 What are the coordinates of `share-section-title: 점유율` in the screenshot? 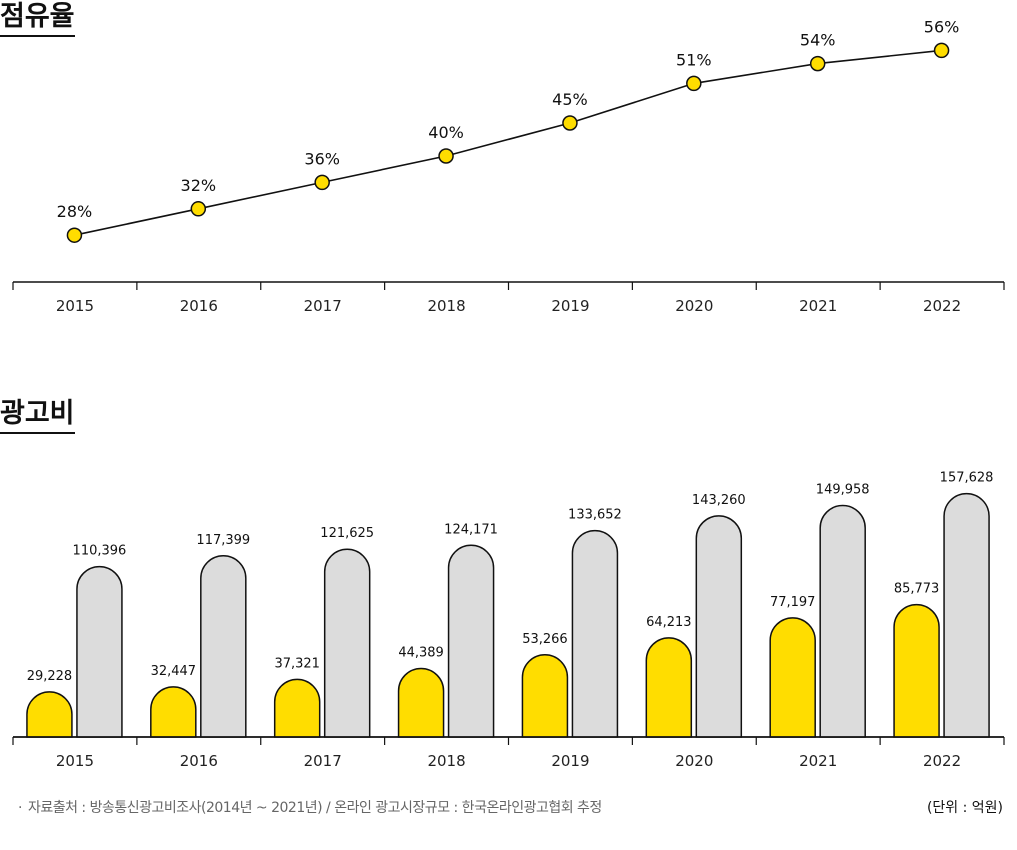 It's located at (37, 20).